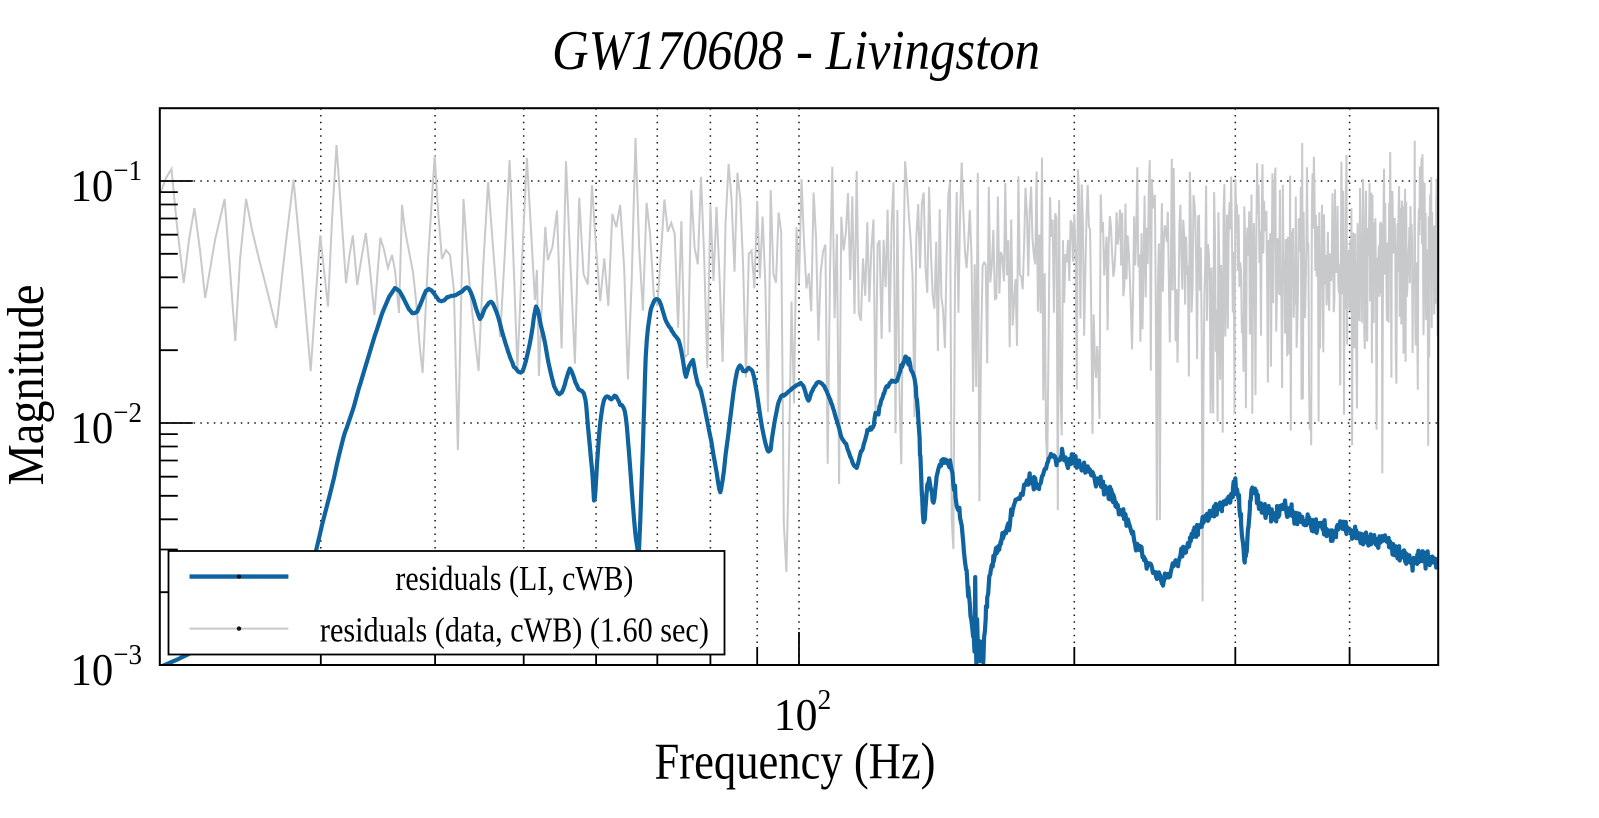  Describe the element at coordinates (514, 578) in the screenshot. I see `svg-text: residuals (LI, cWB)` at that location.